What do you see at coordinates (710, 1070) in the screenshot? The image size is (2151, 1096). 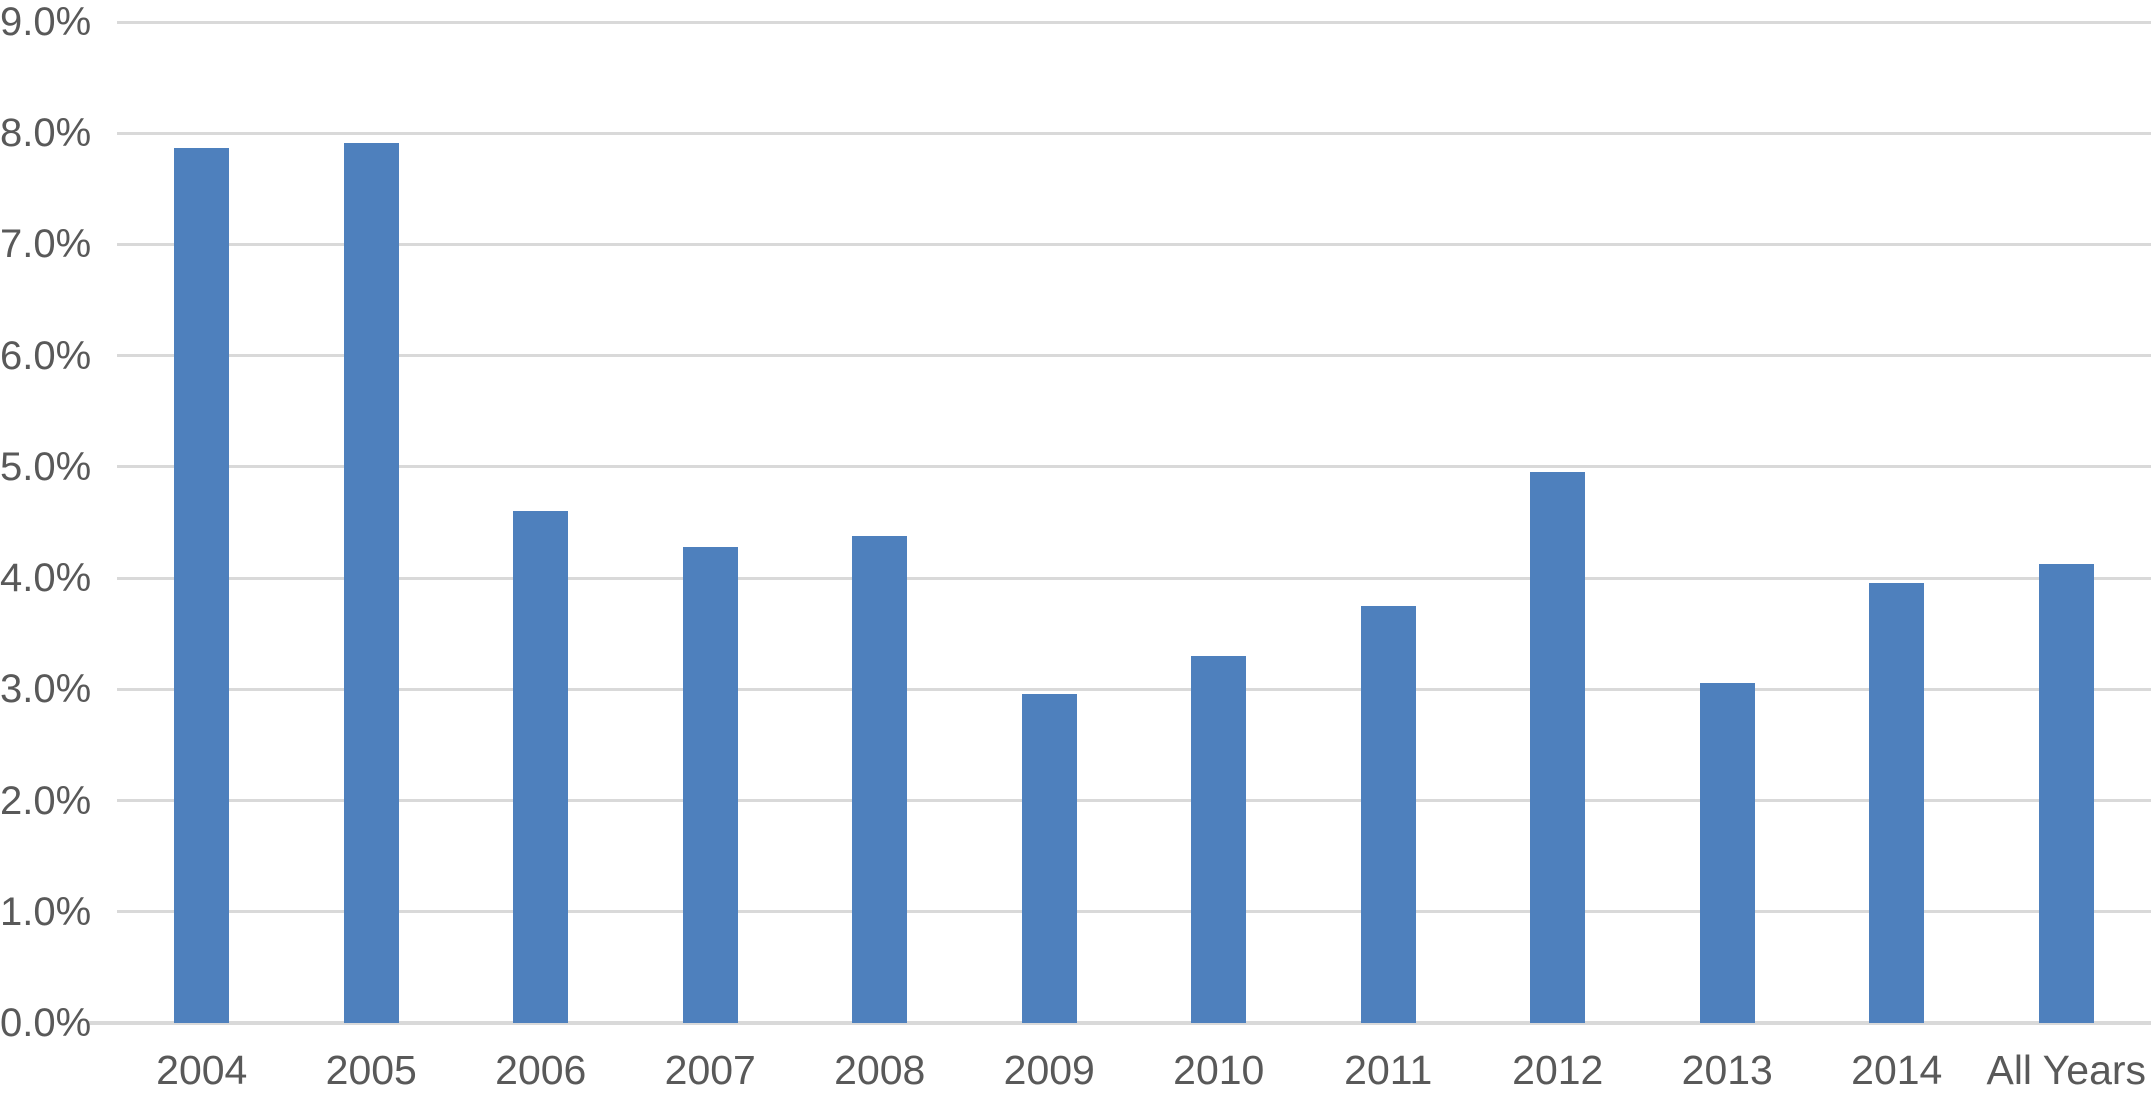 I see `x-axis-category-label: 2007` at bounding box center [710, 1070].